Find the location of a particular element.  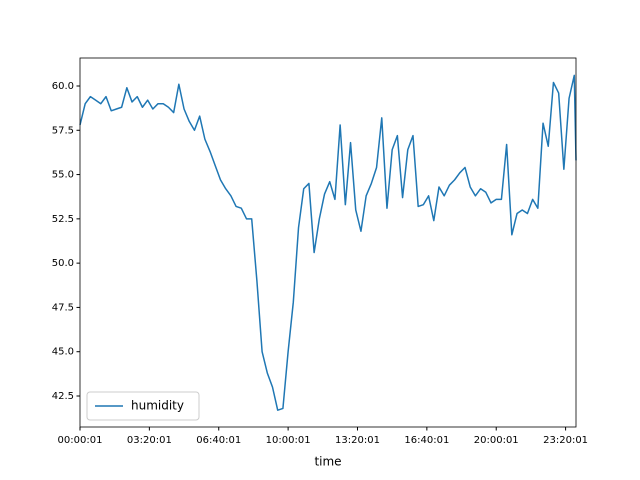

y-tick-label: 47.5 is located at coordinates (63, 307).